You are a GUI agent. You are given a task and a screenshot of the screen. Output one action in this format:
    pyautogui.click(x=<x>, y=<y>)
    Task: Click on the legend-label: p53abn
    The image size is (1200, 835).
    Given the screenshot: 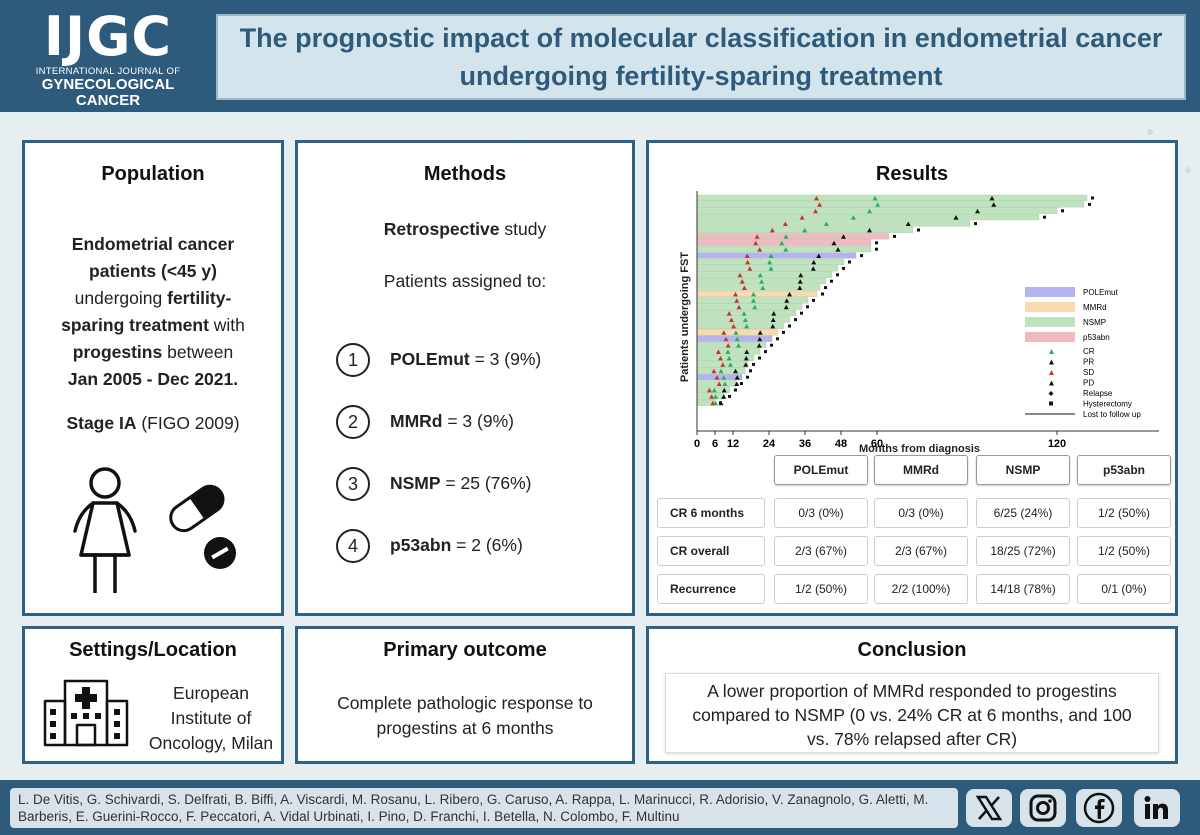 What is the action you would take?
    pyautogui.click(x=1096, y=337)
    